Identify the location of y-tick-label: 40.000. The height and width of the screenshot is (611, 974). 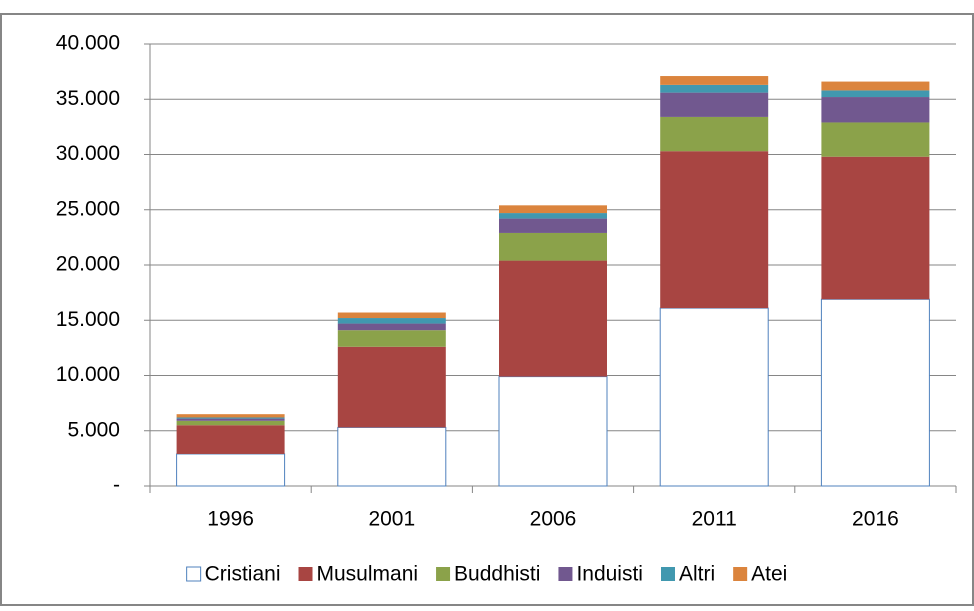
(88, 43).